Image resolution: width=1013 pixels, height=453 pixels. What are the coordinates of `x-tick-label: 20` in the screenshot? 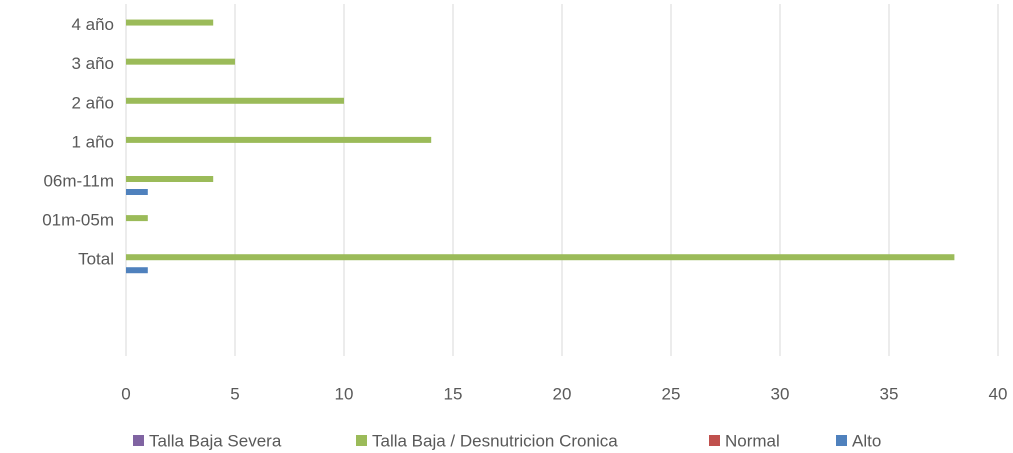 It's located at (562, 393).